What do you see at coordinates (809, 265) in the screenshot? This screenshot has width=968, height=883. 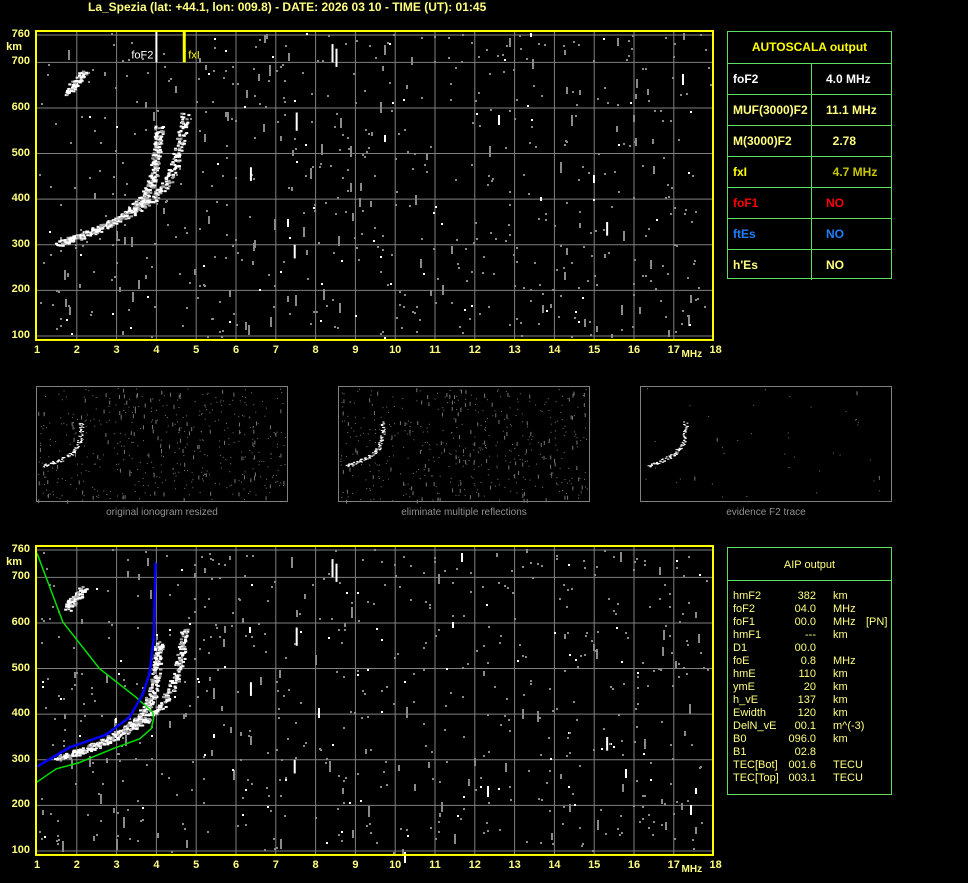 I see `autoscala-row: h'Es NO` at bounding box center [809, 265].